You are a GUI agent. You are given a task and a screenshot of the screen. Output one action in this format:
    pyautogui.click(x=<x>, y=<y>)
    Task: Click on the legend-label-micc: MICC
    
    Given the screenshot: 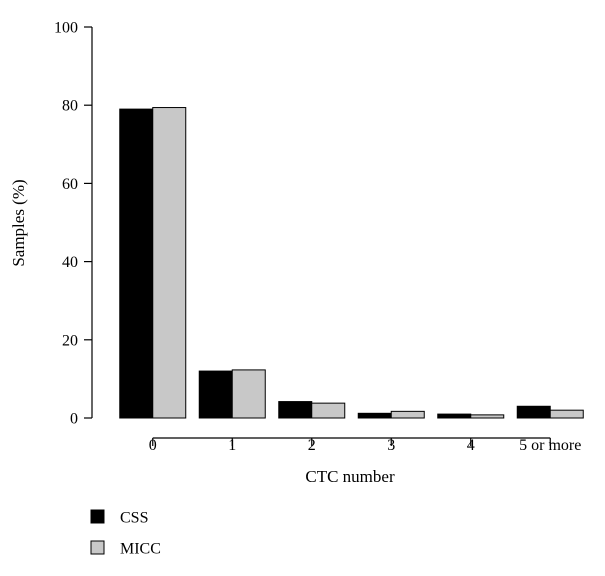 What is the action you would take?
    pyautogui.click(x=140, y=549)
    